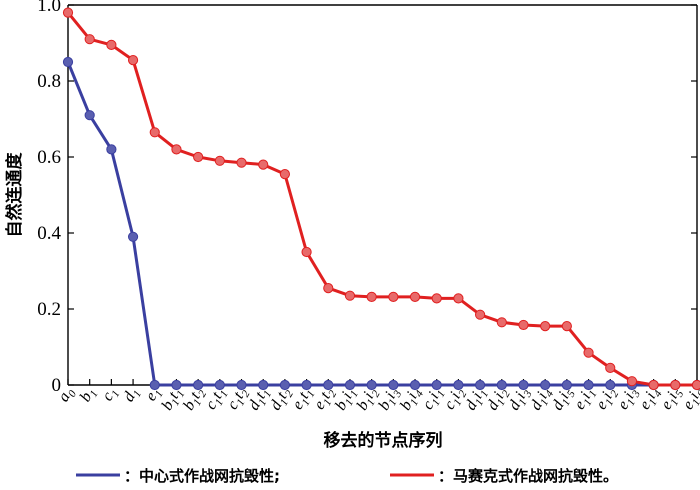  Describe the element at coordinates (57, 385) in the screenshot. I see `y-tick-label: 0` at that location.